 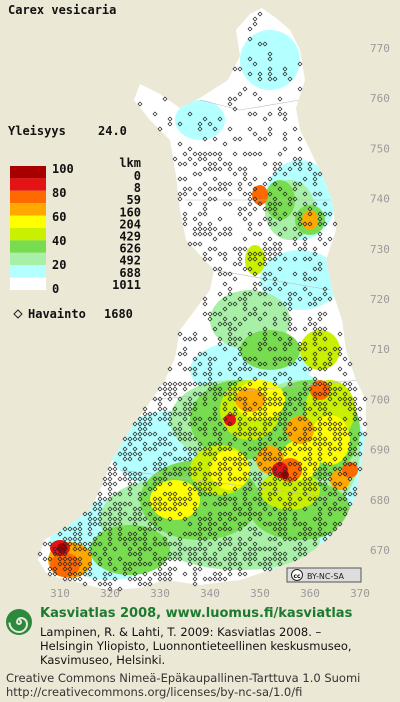 What do you see at coordinates (380, 450) in the screenshot?
I see `northing-label: 690` at bounding box center [380, 450].